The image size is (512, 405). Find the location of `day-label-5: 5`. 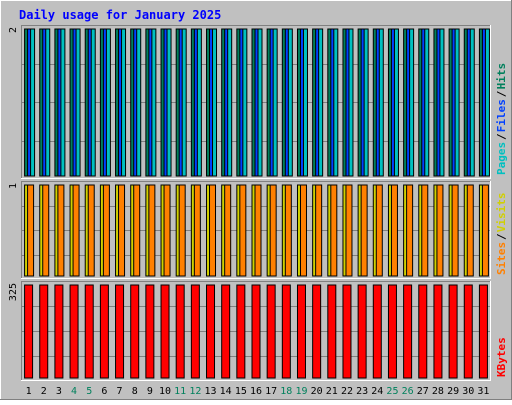

day-label-5: 5 is located at coordinates (89, 391).